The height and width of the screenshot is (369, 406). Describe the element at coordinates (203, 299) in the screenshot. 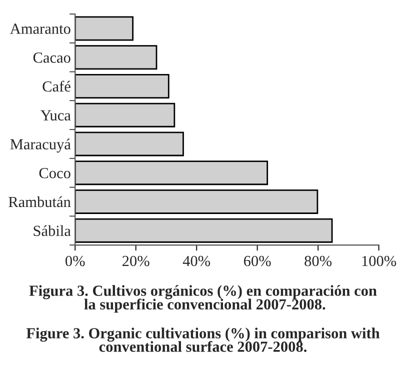

I see `text: Figura 3. Cultivos orgánicos (%) en comparación con la superficie convencional 2007-2008.` at that location.